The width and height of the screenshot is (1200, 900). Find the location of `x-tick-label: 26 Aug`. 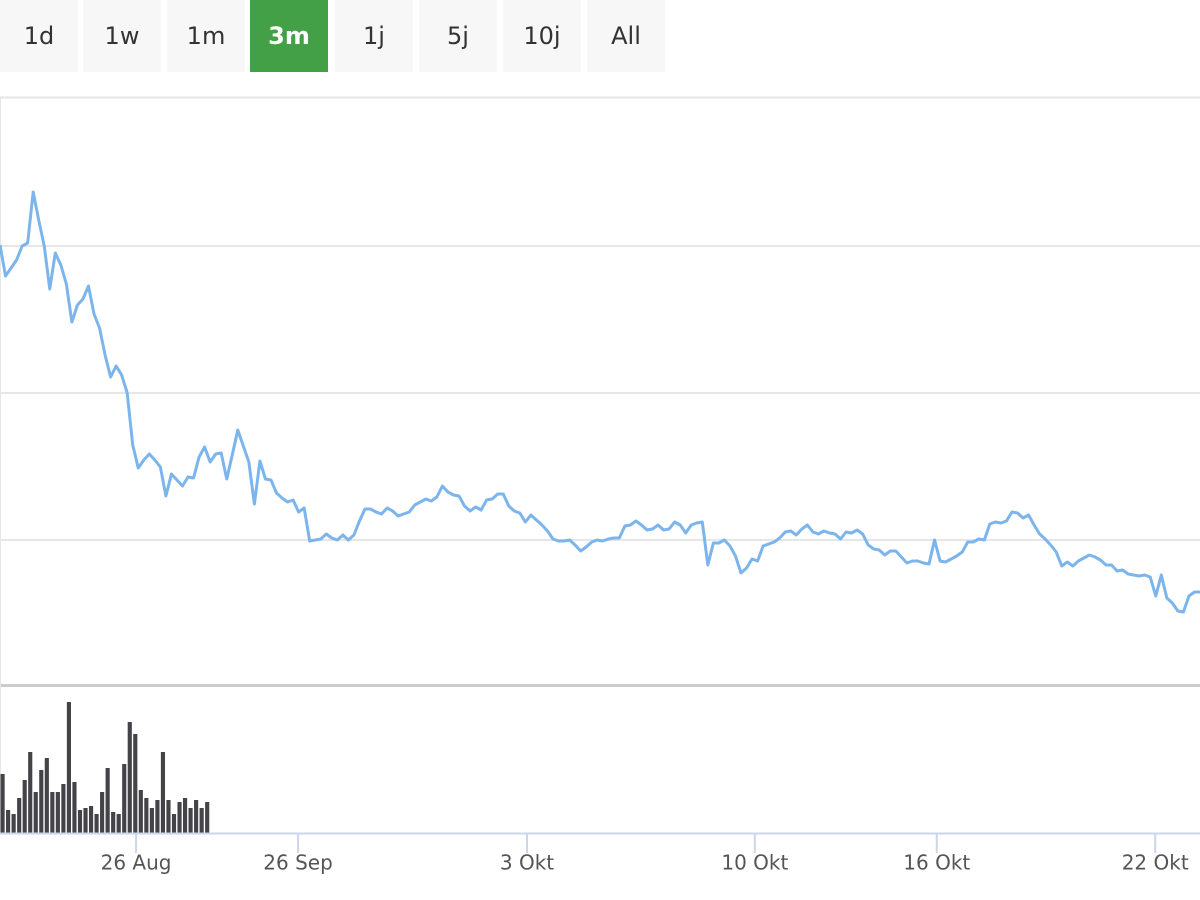

x-tick-label: 26 Aug is located at coordinates (136, 863).